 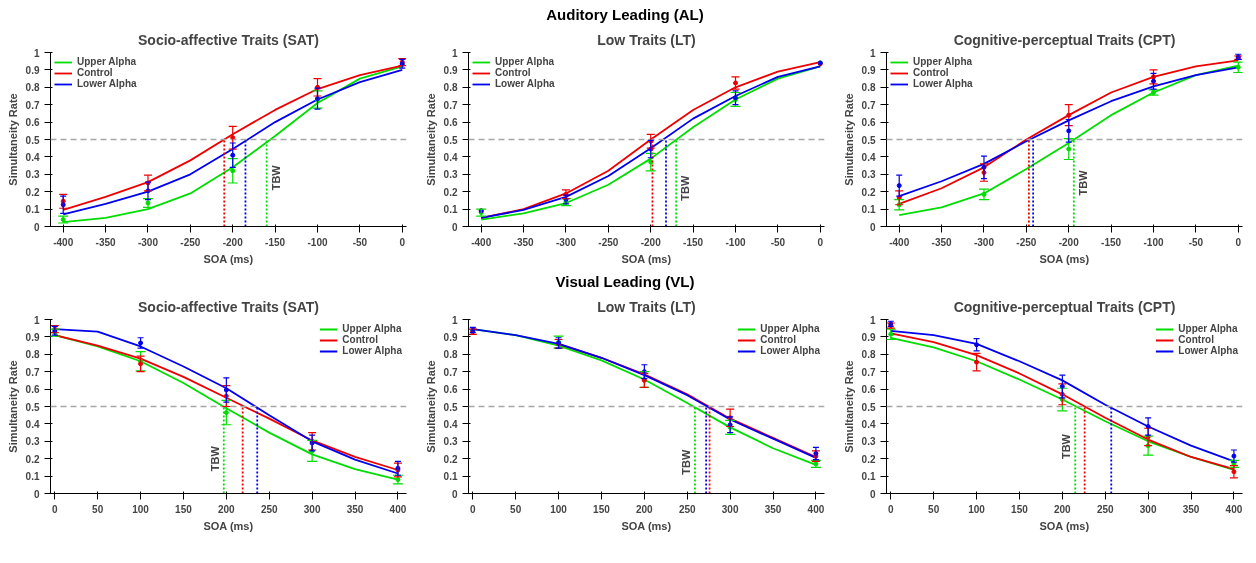 I want to click on x-tick-label: -150, so click(x=275, y=242).